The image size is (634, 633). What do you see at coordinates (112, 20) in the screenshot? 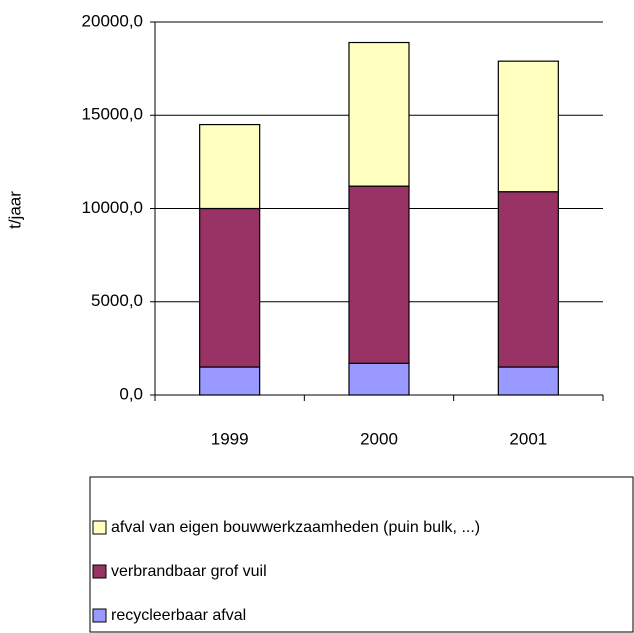
I see `y-tick-label: 20000,0` at bounding box center [112, 20].